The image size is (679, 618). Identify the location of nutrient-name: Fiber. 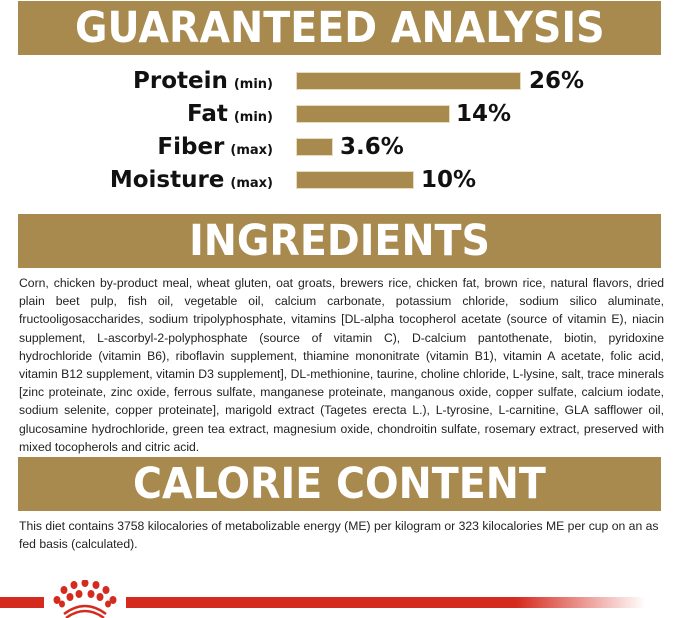
(191, 147).